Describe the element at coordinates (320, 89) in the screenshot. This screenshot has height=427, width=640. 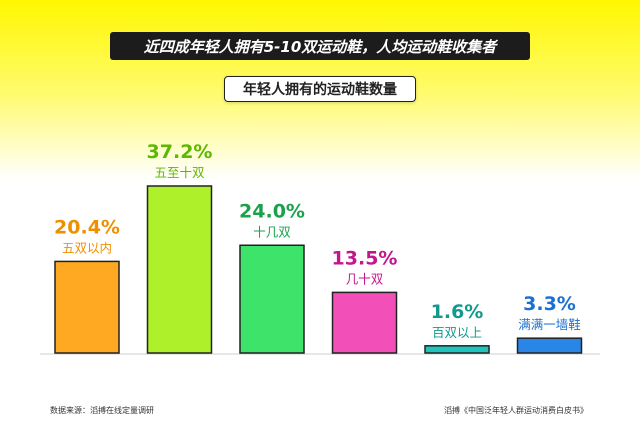
I see `chart-subtitle: 年轻人拥有的运动鞋数量` at that location.